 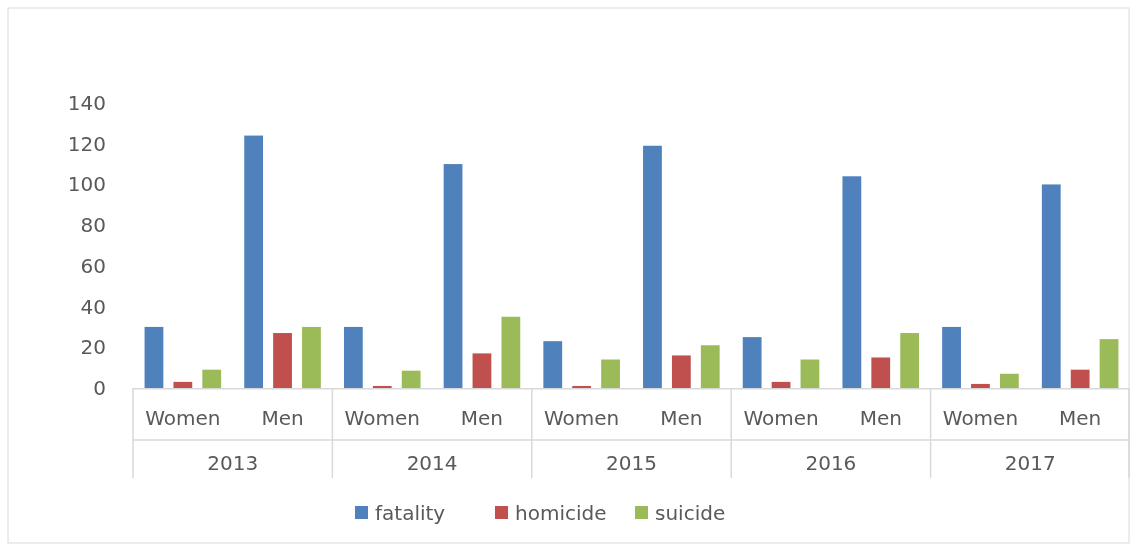 I want to click on y-tick-label: 100, so click(x=86, y=184).